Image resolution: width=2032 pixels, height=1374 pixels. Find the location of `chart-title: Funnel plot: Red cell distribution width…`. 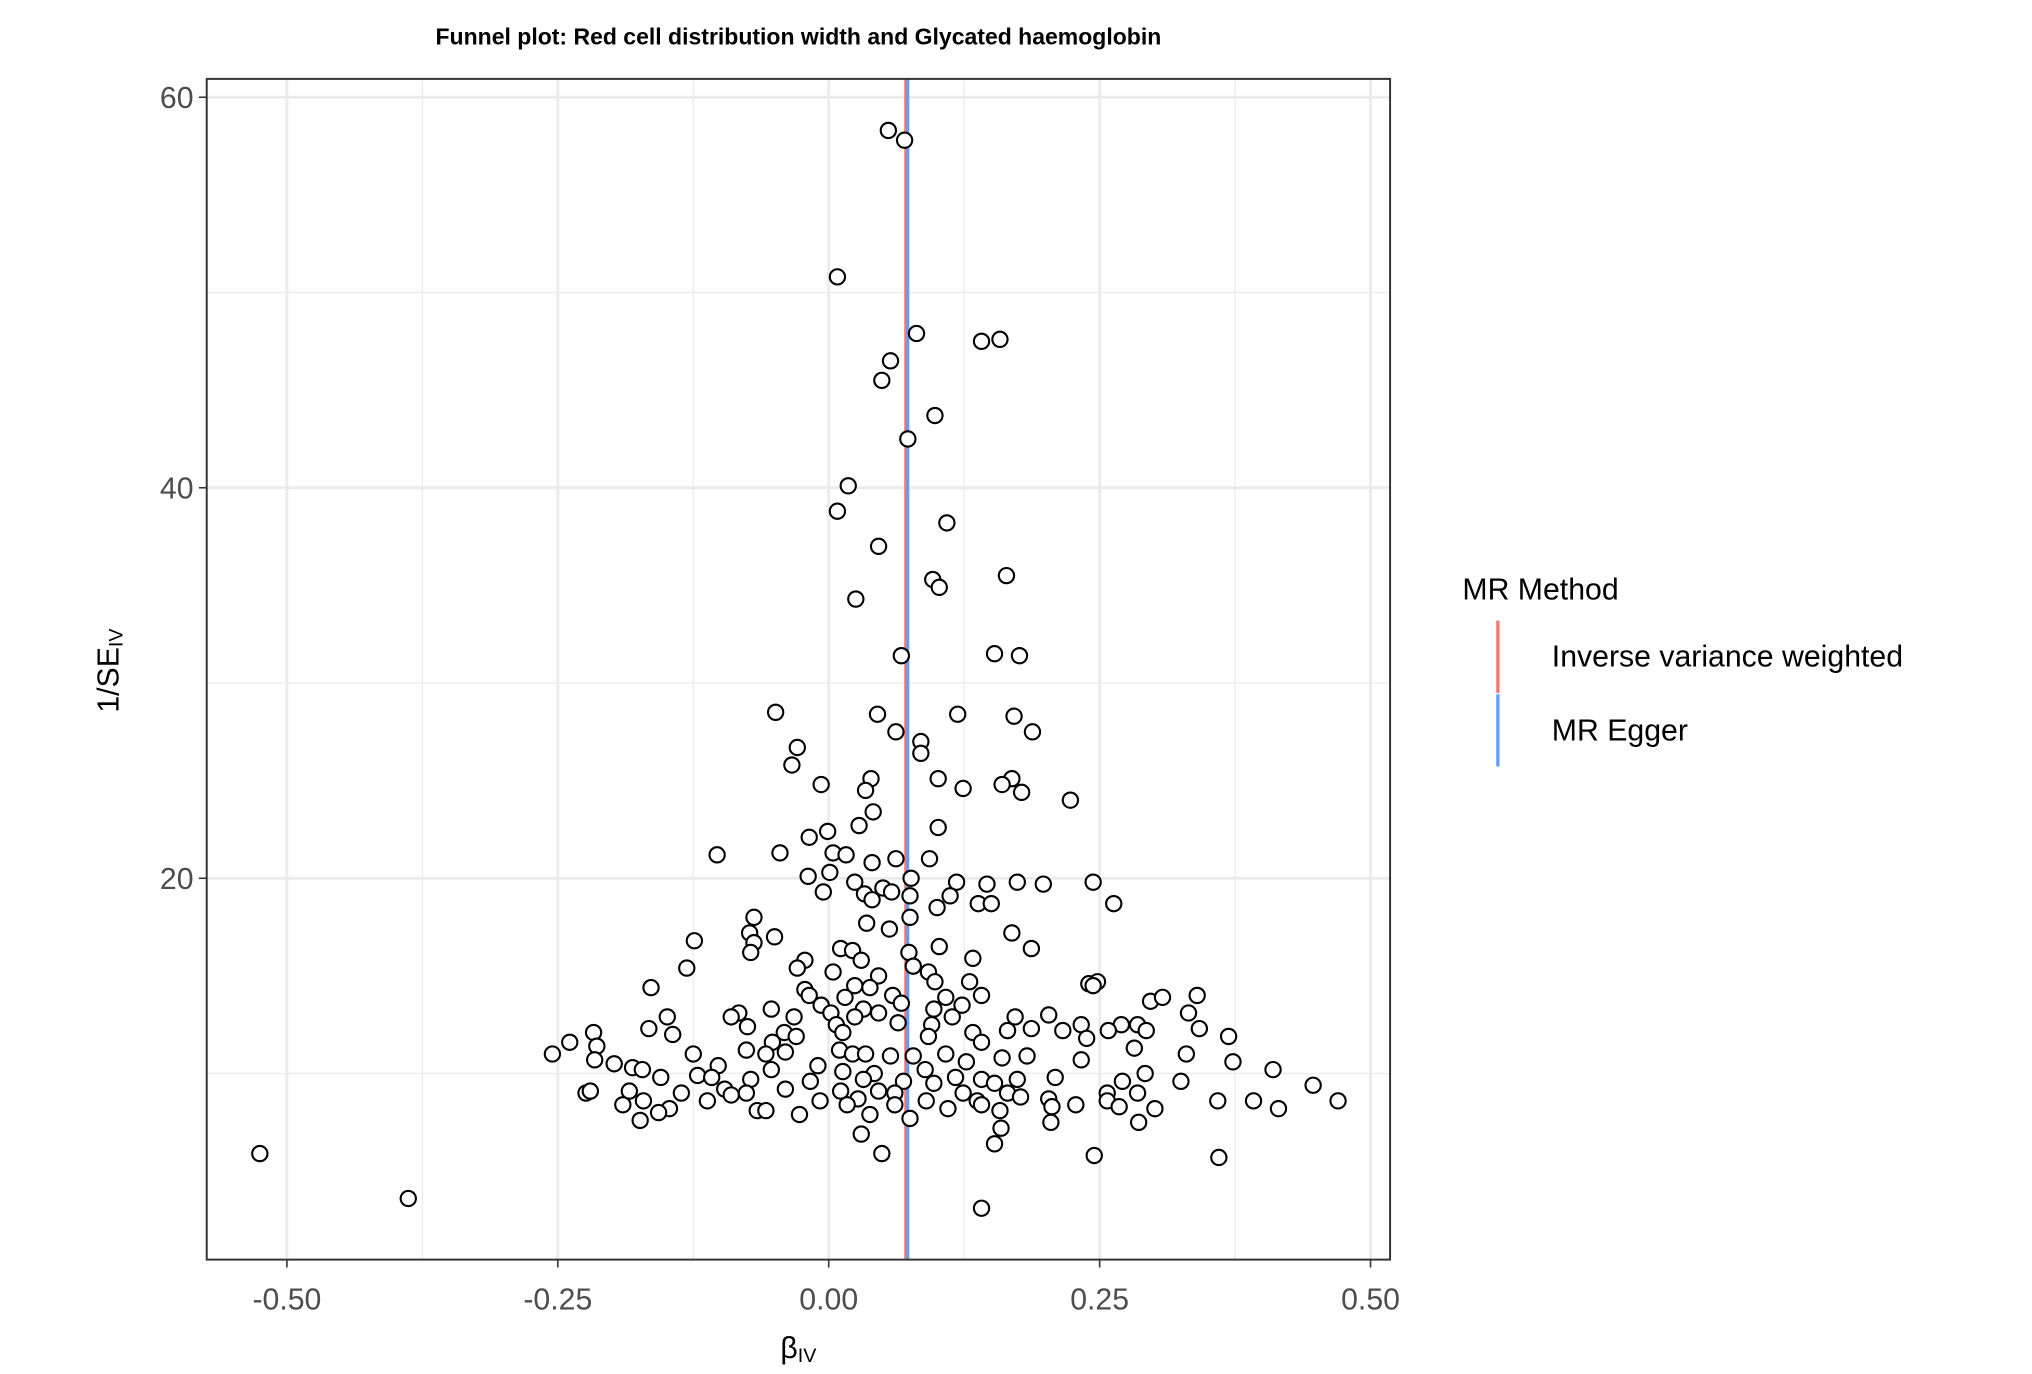

chart-title: Funnel plot: Red cell distribution width… is located at coordinates (798, 37).